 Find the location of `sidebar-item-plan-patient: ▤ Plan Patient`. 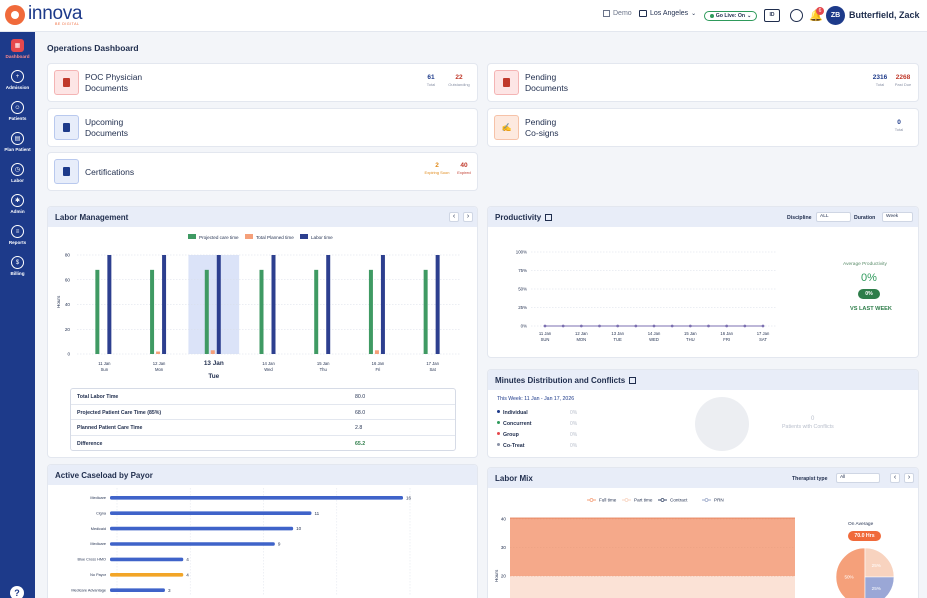

sidebar-item-plan-patient: ▤ Plan Patient is located at coordinates (17, 142).